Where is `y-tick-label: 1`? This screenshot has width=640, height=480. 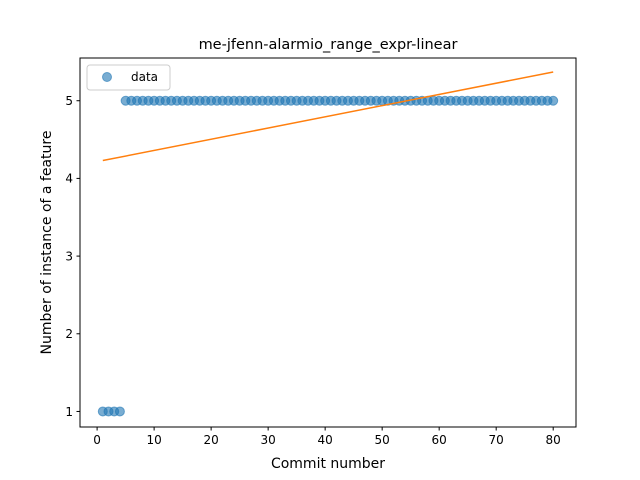 y-tick-label: 1 is located at coordinates (69, 412).